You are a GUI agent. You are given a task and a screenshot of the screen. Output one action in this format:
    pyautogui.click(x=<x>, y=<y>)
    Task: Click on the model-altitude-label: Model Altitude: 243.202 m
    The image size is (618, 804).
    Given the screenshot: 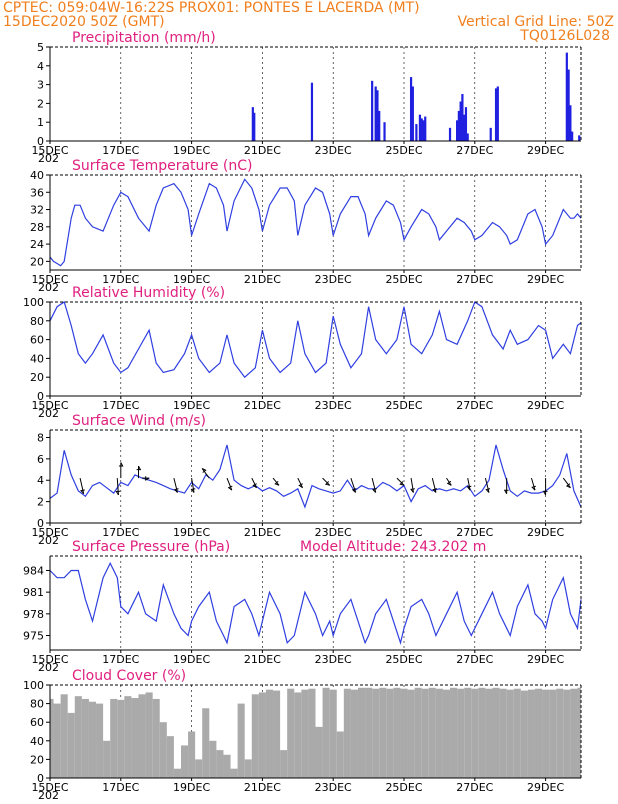 What is the action you would take?
    pyautogui.click(x=393, y=547)
    